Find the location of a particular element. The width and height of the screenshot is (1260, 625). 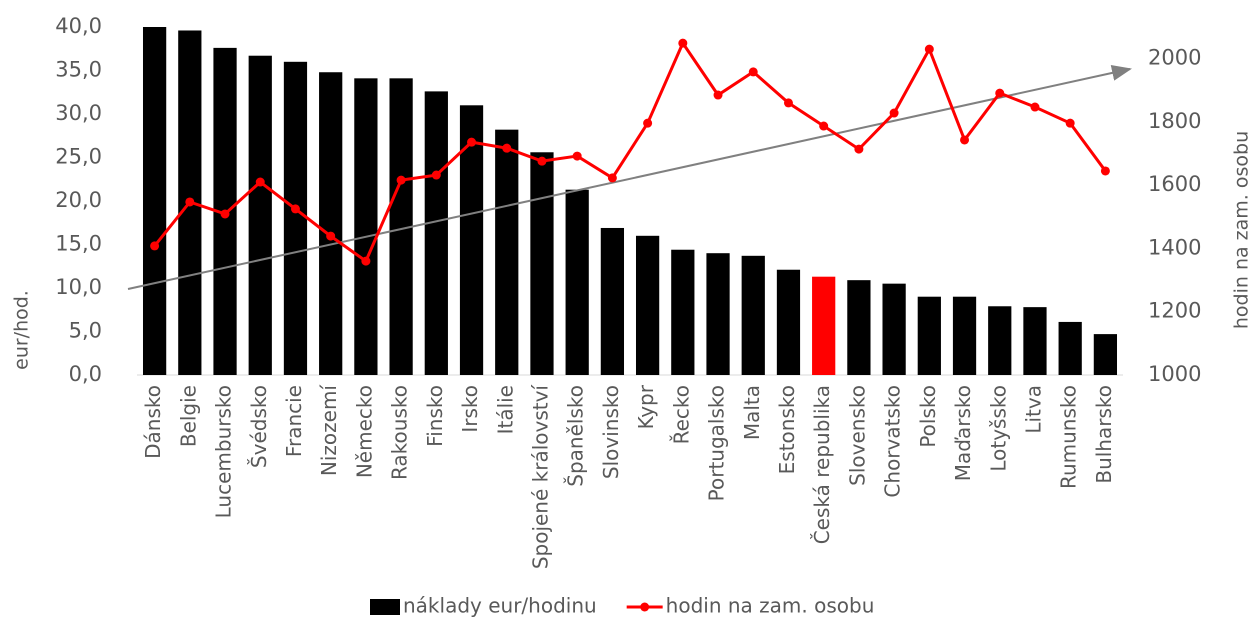

y-tick-label: 25,0 is located at coordinates (78, 157).